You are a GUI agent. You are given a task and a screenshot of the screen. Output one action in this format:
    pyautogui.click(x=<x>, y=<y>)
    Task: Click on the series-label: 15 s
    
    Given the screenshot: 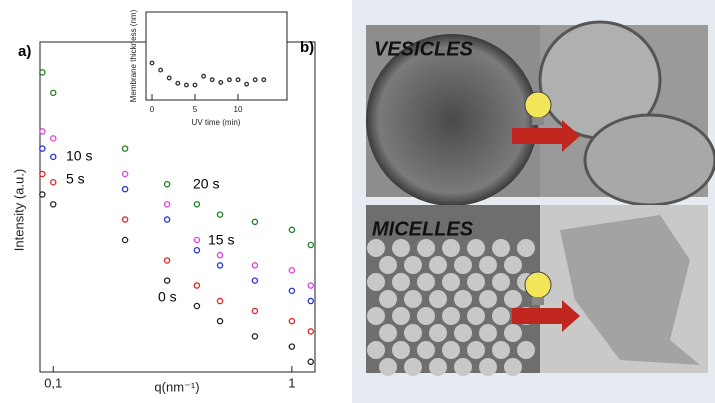 What is the action you would take?
    pyautogui.click(x=221, y=240)
    